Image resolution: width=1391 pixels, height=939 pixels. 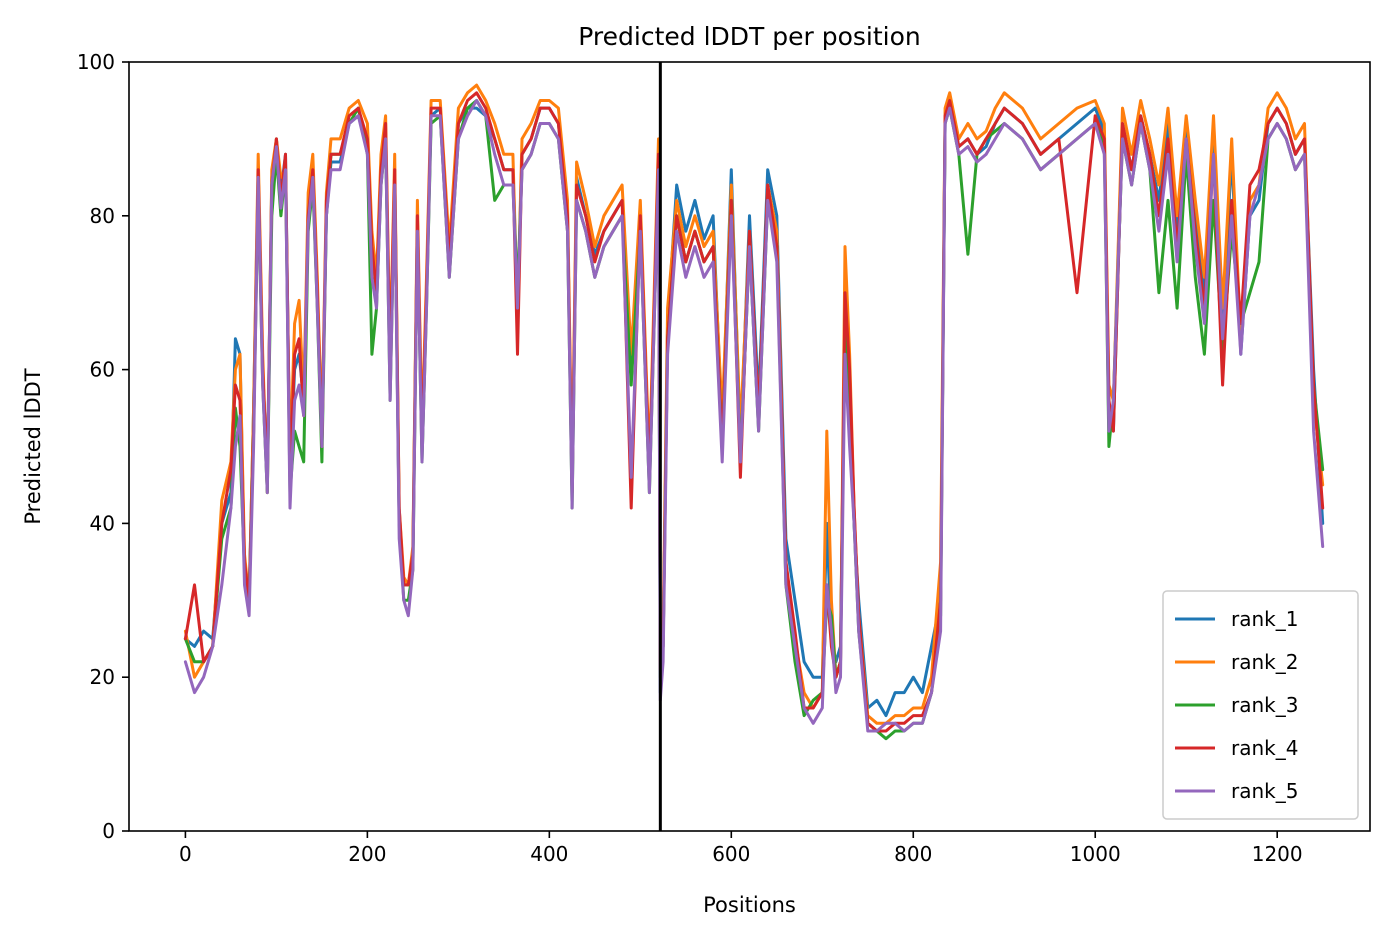 What do you see at coordinates (1264, 705) in the screenshot?
I see `legend-label-rank_3: rank_3` at bounding box center [1264, 705].